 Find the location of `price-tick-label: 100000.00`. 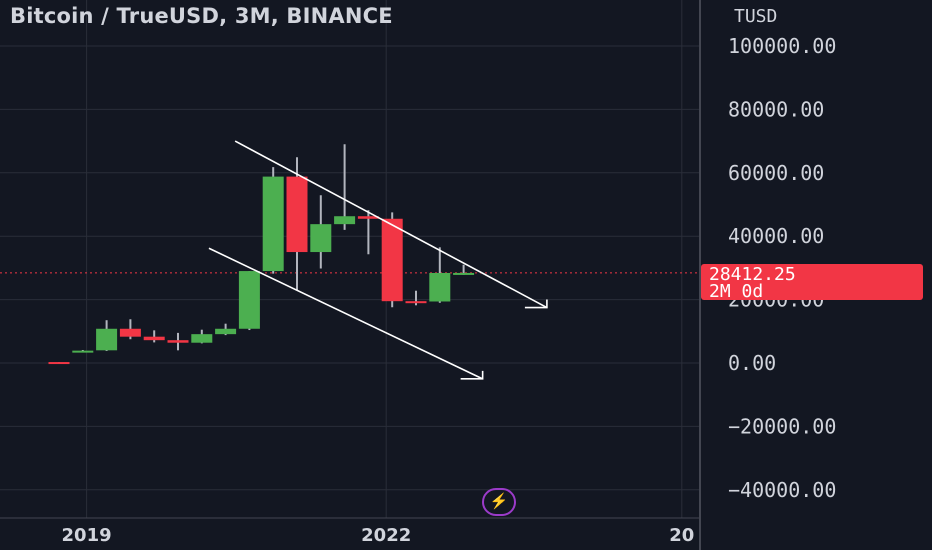

price-tick-label: 100000.00 is located at coordinates (782, 46).